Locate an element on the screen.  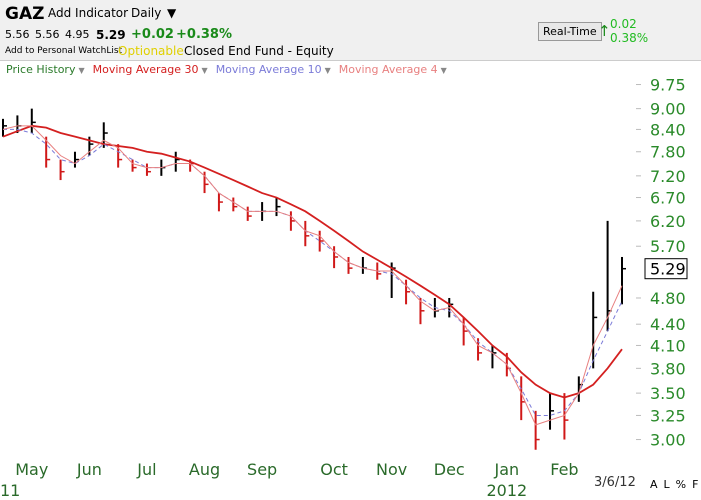
x-tick-label: Aug is located at coordinates (204, 469).